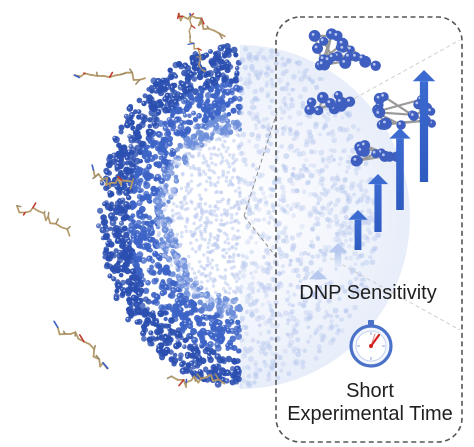  I want to click on short-time-label-line2: Experimental Time, so click(370, 414).